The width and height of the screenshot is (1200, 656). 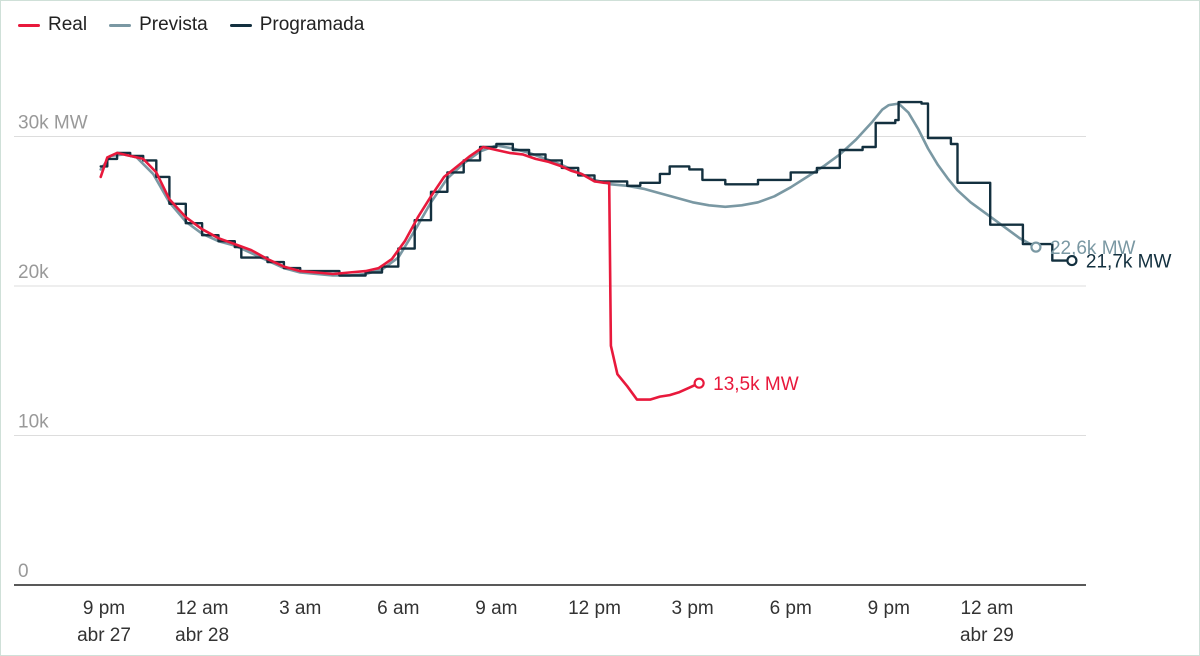 What do you see at coordinates (68, 24) in the screenshot?
I see `legend-label-real: Real` at bounding box center [68, 24].